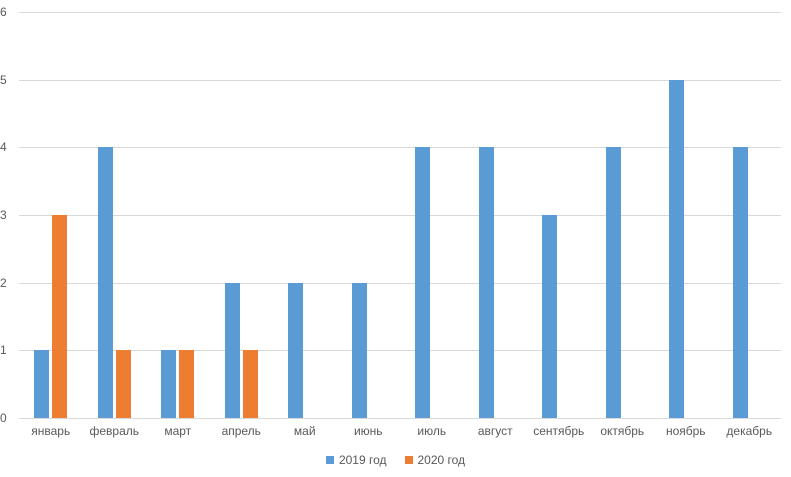 The width and height of the screenshot is (791, 477). What do you see at coordinates (685, 431) in the screenshot?
I see `x-tick-label: ноябрь` at bounding box center [685, 431].